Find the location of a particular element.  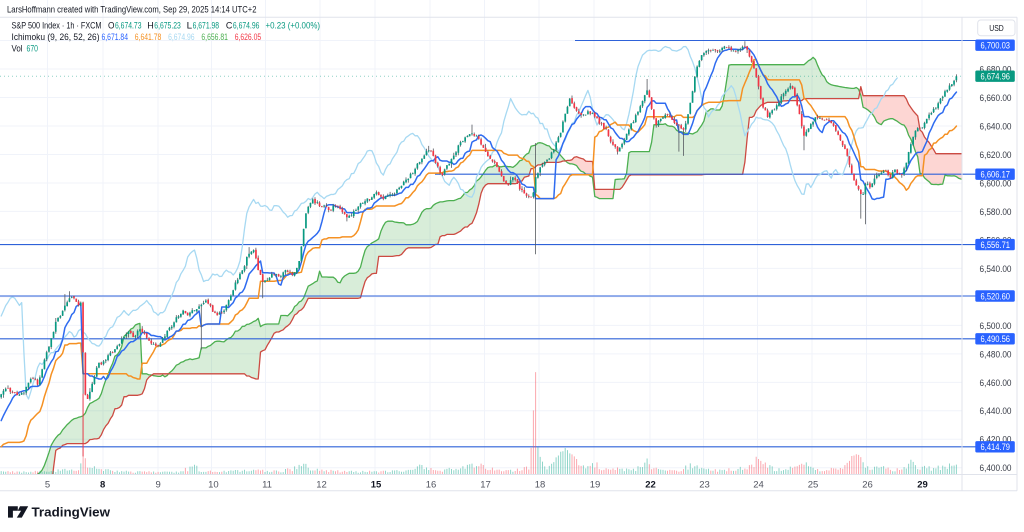

svg-text: O is located at coordinates (111, 26).